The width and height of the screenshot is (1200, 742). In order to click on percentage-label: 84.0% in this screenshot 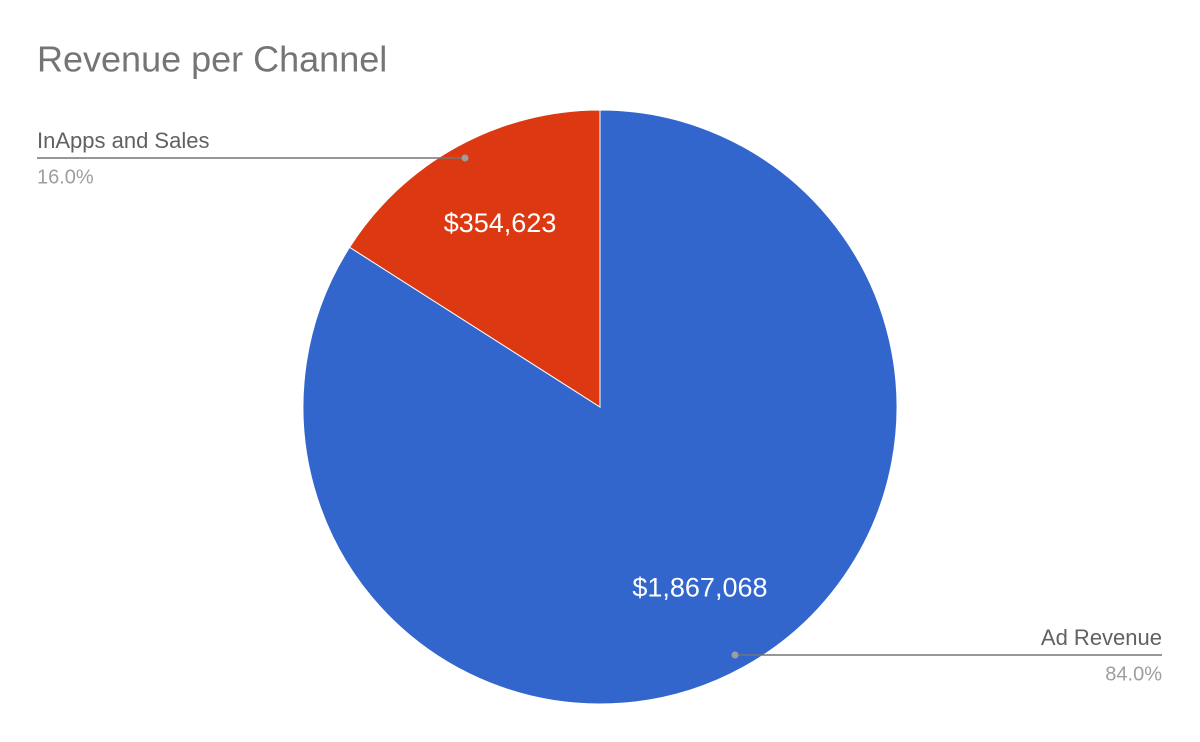, I will do `click(1133, 674)`.